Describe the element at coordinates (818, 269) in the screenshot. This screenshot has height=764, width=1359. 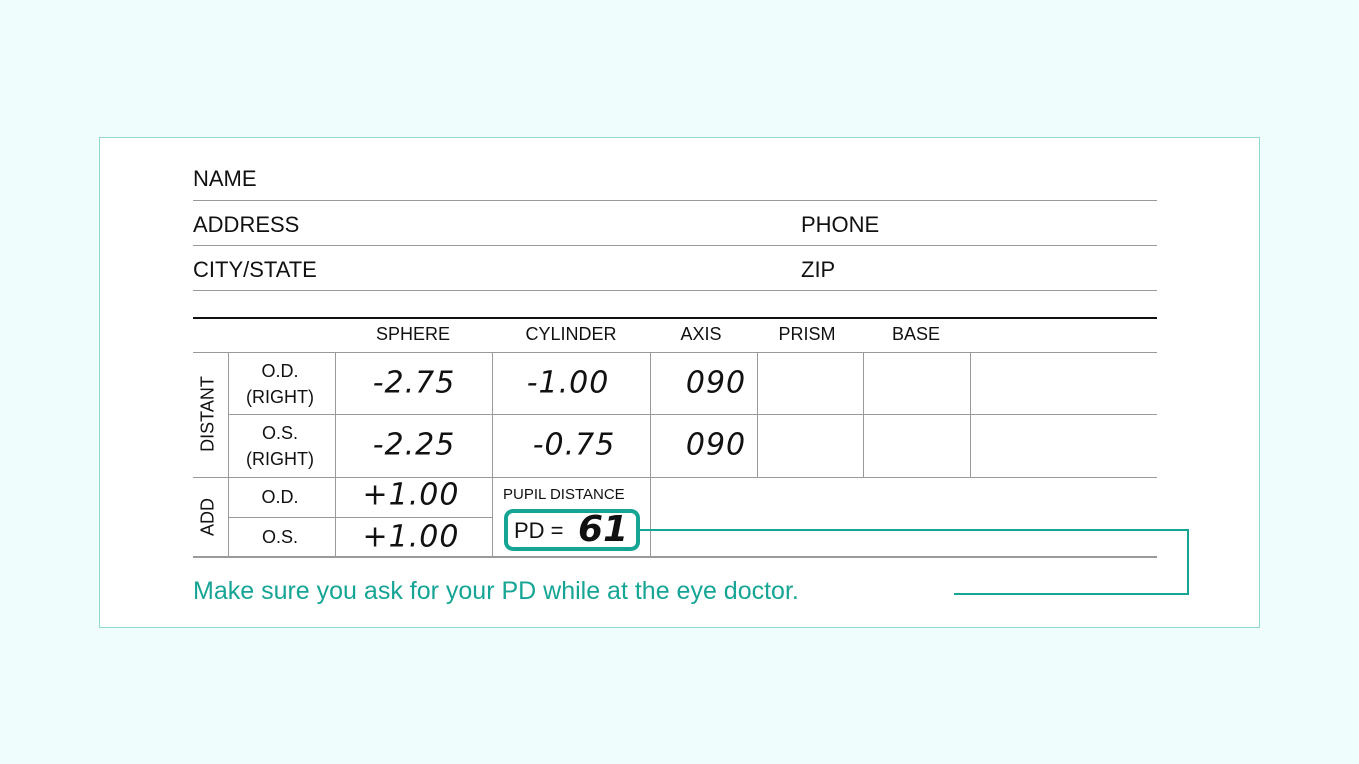
I see `zip-label: ZIP` at that location.